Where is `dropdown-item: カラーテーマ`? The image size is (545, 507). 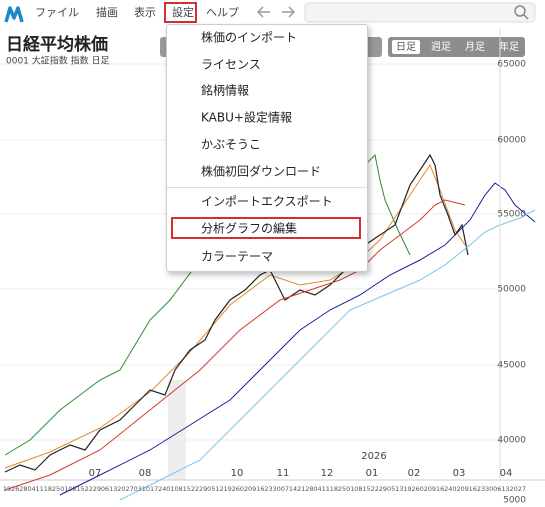 dropdown-item: カラーテーマ is located at coordinates (237, 256).